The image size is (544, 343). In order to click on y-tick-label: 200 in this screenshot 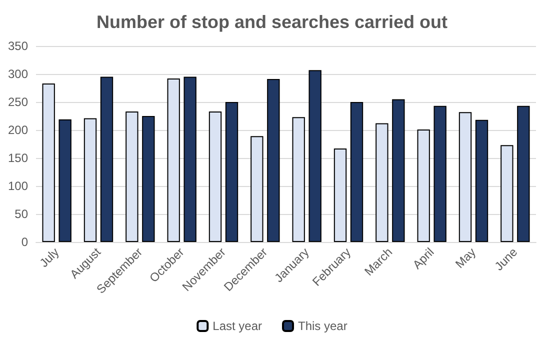, I will do `click(18, 130)`.